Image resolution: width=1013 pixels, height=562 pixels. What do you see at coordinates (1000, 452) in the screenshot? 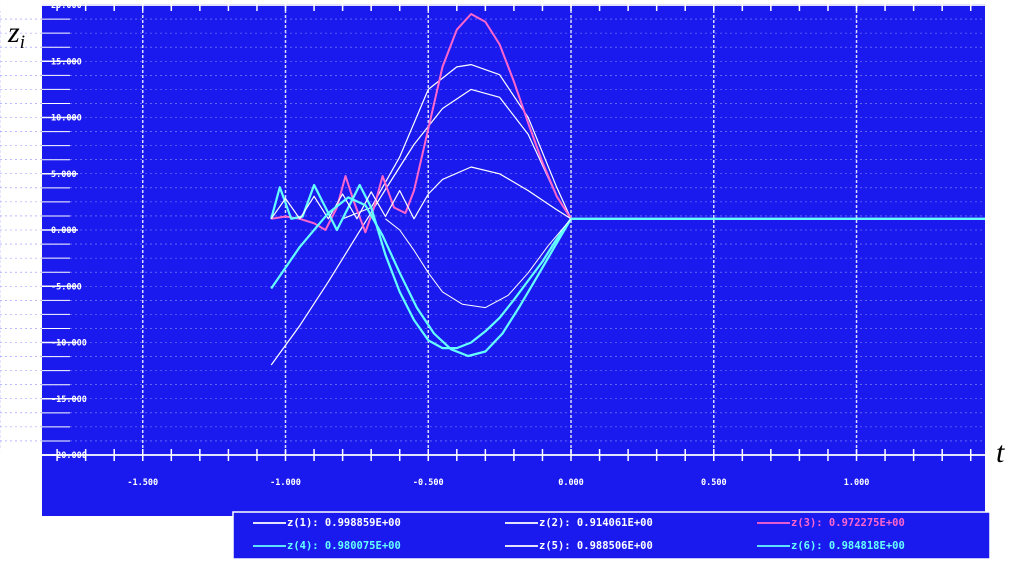
I see `x-axis-label: t` at bounding box center [1000, 452].